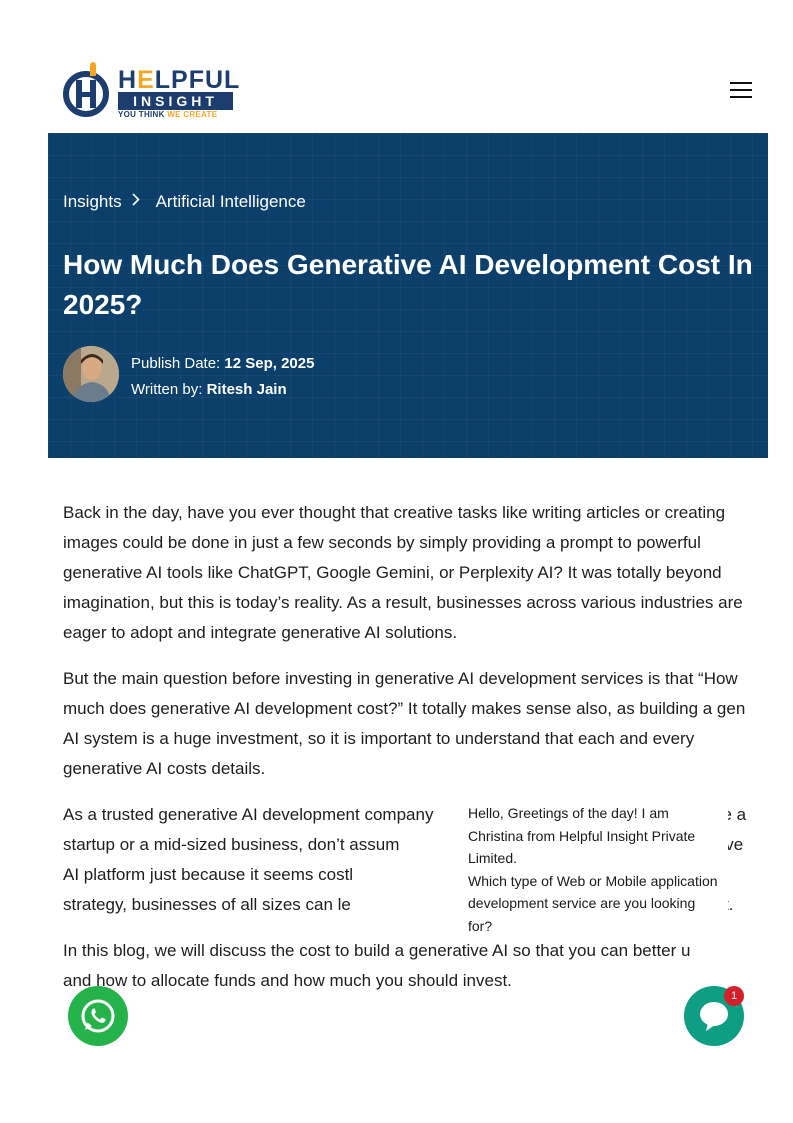 Image resolution: width=793 pixels, height=1123 pixels. What do you see at coordinates (742, 91) in the screenshot?
I see `hamburger-icon` at bounding box center [742, 91].